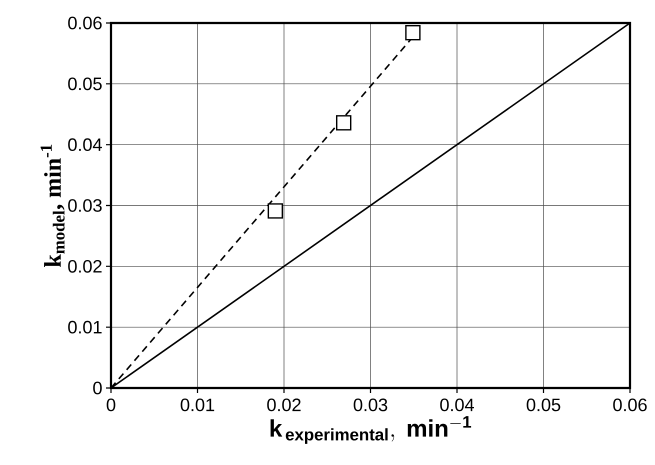 The height and width of the screenshot is (465, 655). I want to click on x-tick-label: 0, so click(111, 405).